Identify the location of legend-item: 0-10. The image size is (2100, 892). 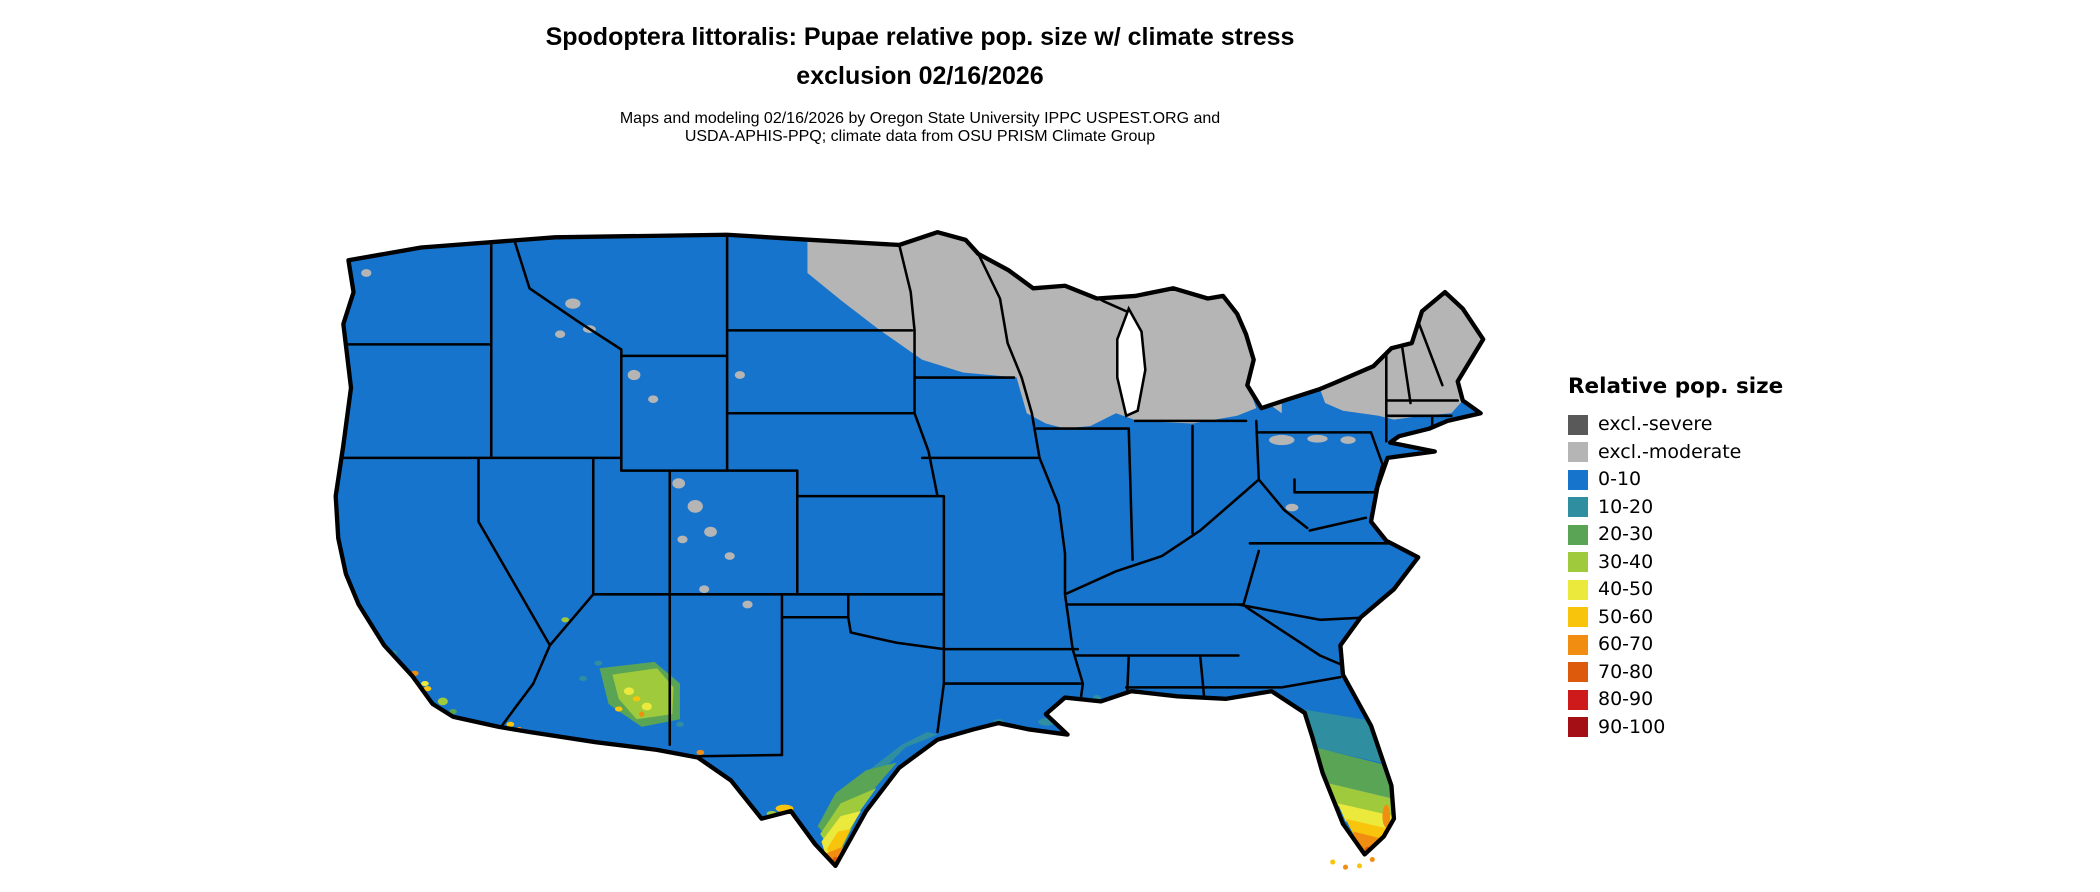
(1718, 480).